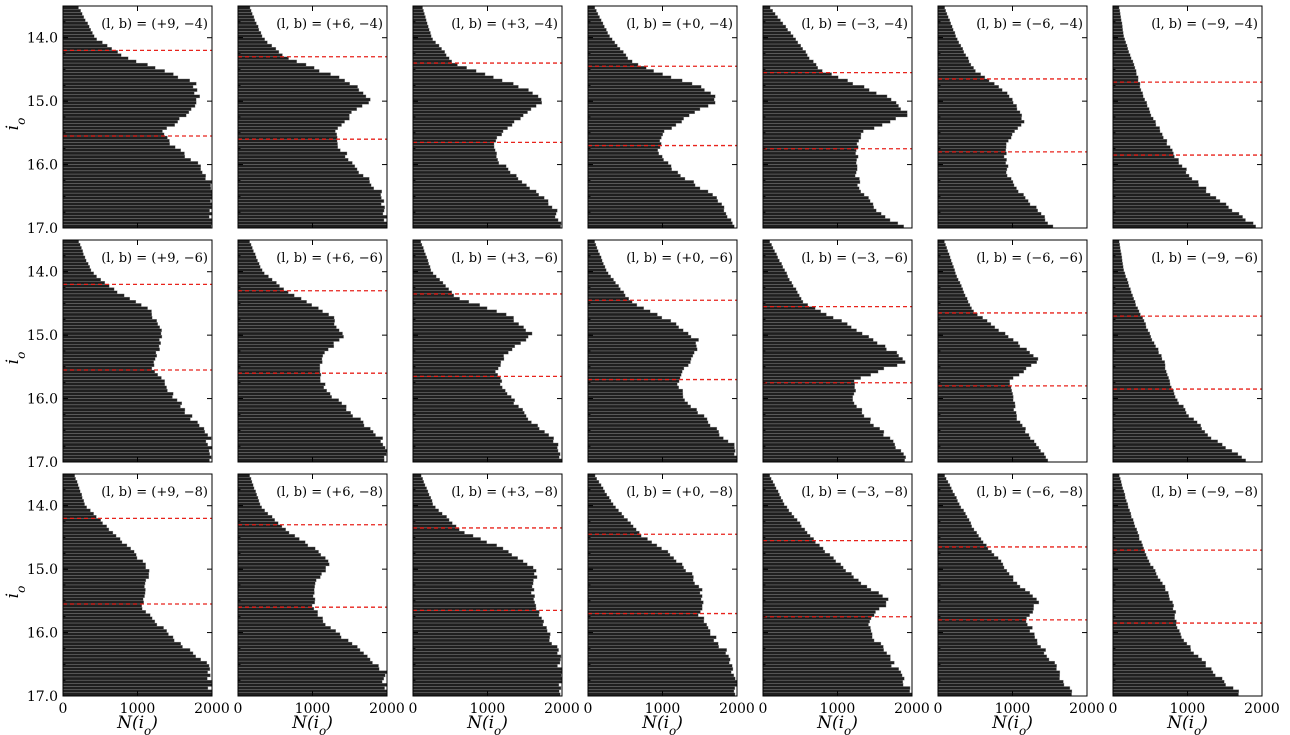 The height and width of the screenshot is (735, 1290). Describe the element at coordinates (679, 492) in the screenshot. I see `panel-label: (l, b) = (+0, −8)` at that location.